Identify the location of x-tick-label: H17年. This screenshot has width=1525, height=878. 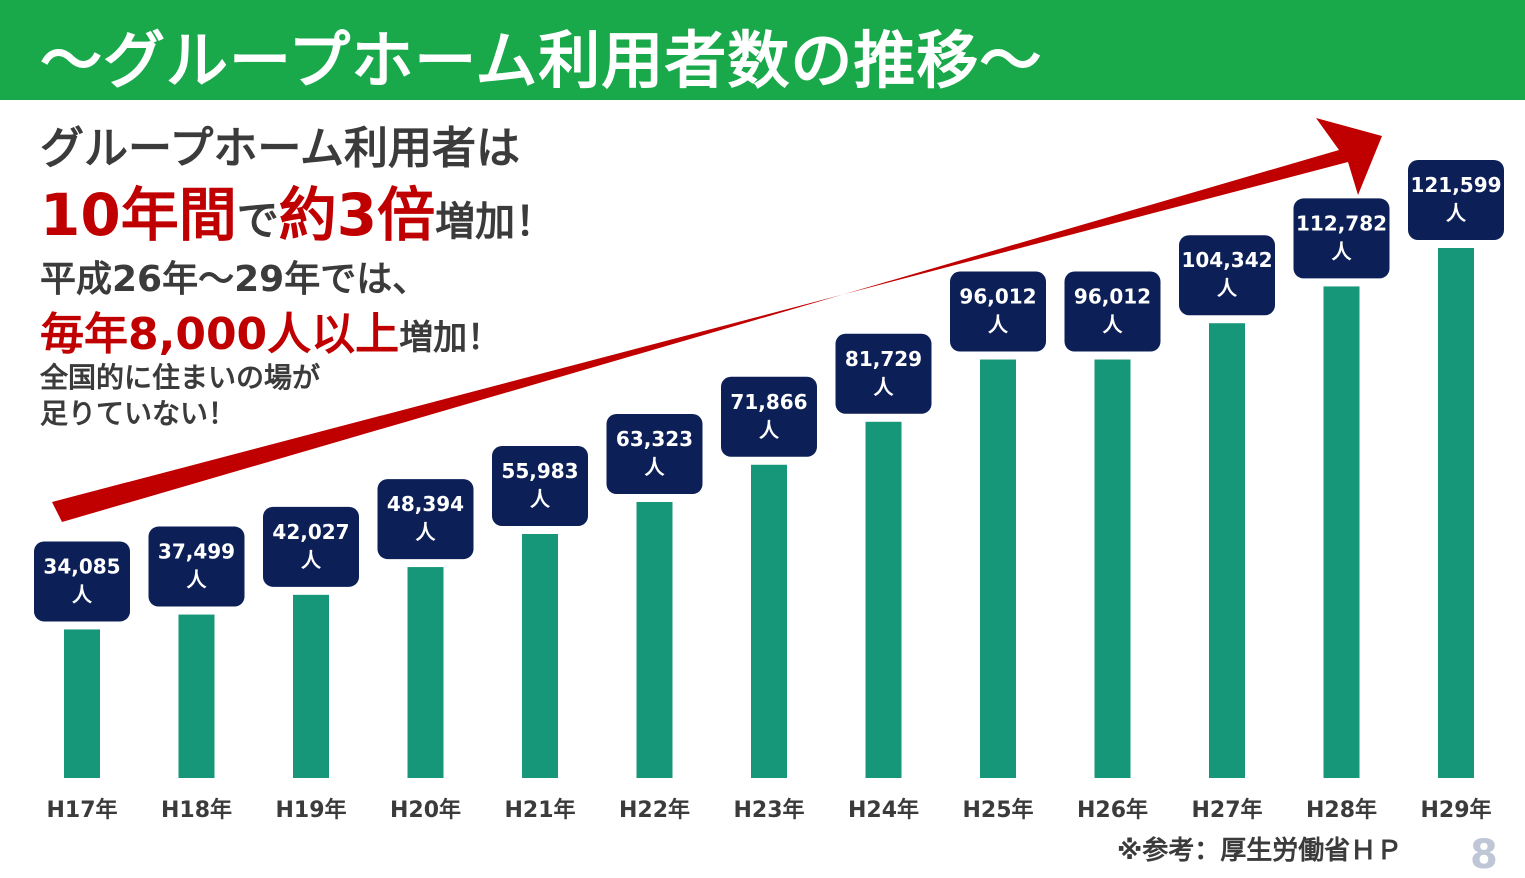
(81, 810).